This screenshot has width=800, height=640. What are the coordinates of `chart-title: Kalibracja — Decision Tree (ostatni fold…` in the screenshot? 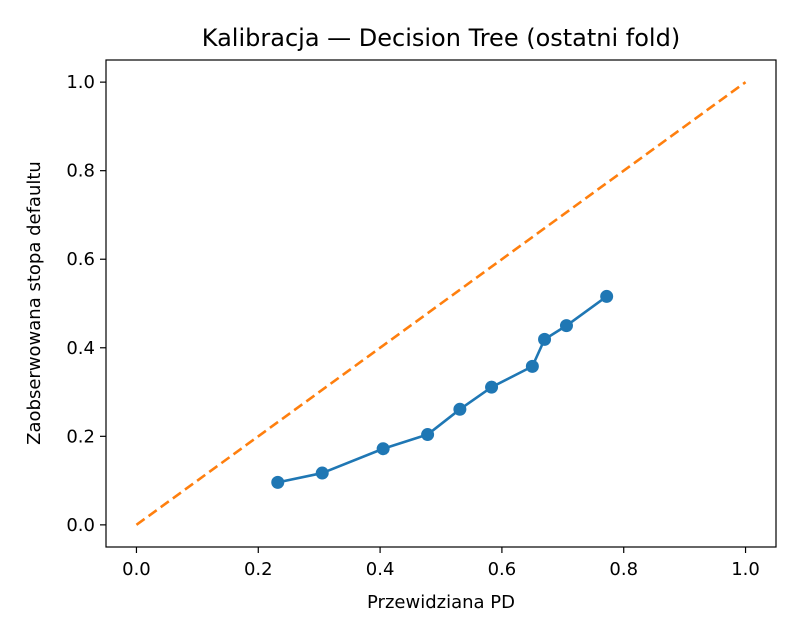 It's located at (441, 38).